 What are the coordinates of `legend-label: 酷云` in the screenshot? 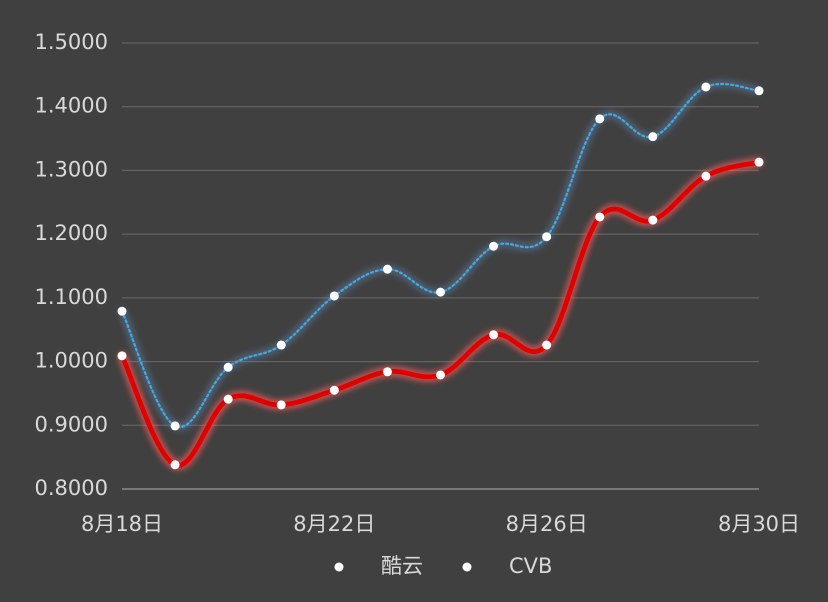 It's located at (402, 566).